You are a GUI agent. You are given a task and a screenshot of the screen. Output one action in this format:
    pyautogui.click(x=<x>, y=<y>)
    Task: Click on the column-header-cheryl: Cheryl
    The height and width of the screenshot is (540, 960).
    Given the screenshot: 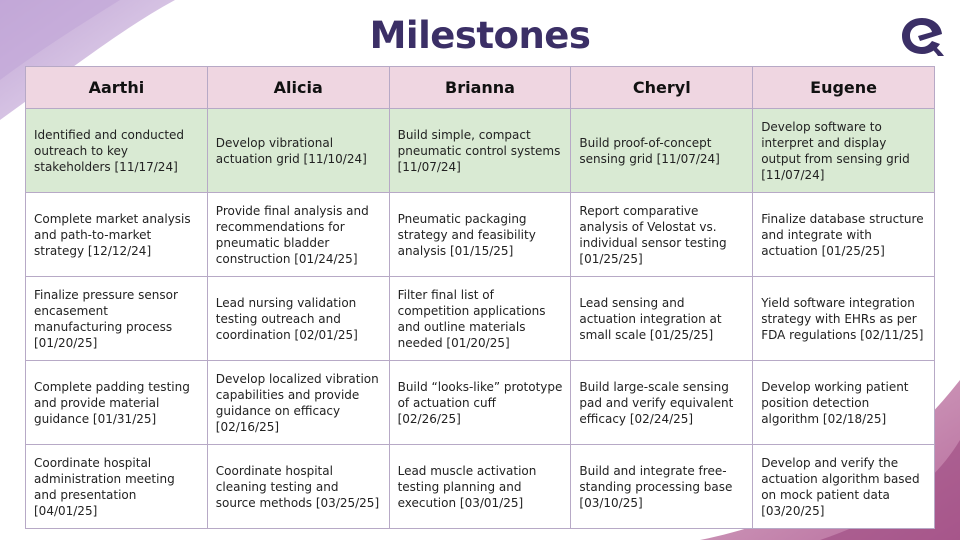 What is the action you would take?
    pyautogui.click(x=662, y=87)
    